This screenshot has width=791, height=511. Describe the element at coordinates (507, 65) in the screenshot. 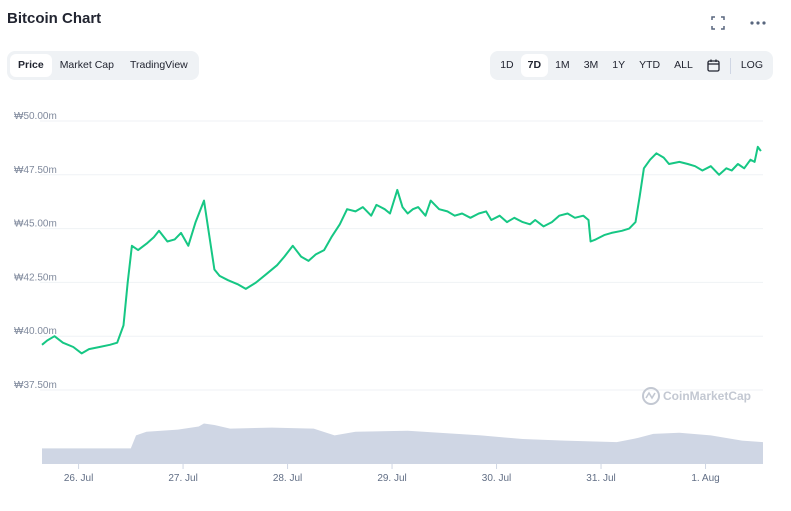

I see `range-1d: 1D` at that location.